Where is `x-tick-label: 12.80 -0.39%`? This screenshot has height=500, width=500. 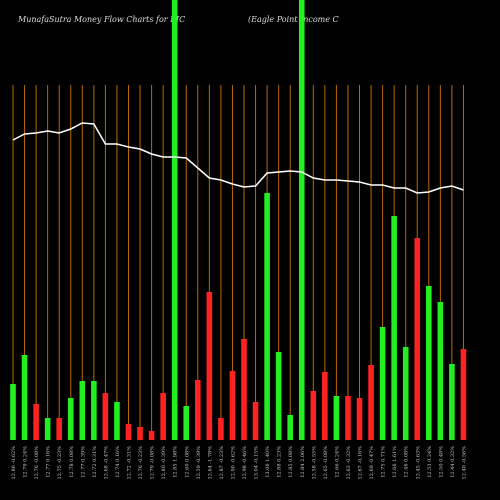
x-tick-label: 12.80 -0.39% is located at coordinates (164, 463).